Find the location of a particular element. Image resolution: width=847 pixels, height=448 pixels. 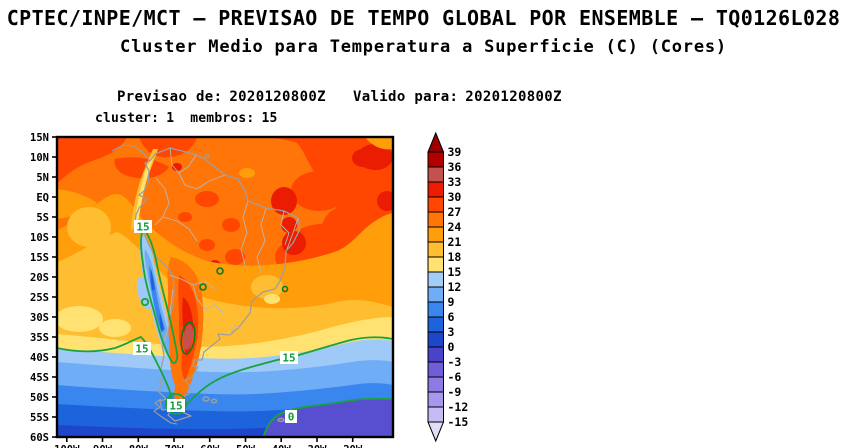

cluster-members-line: cluster: 1 membros: 15 is located at coordinates (186, 118).